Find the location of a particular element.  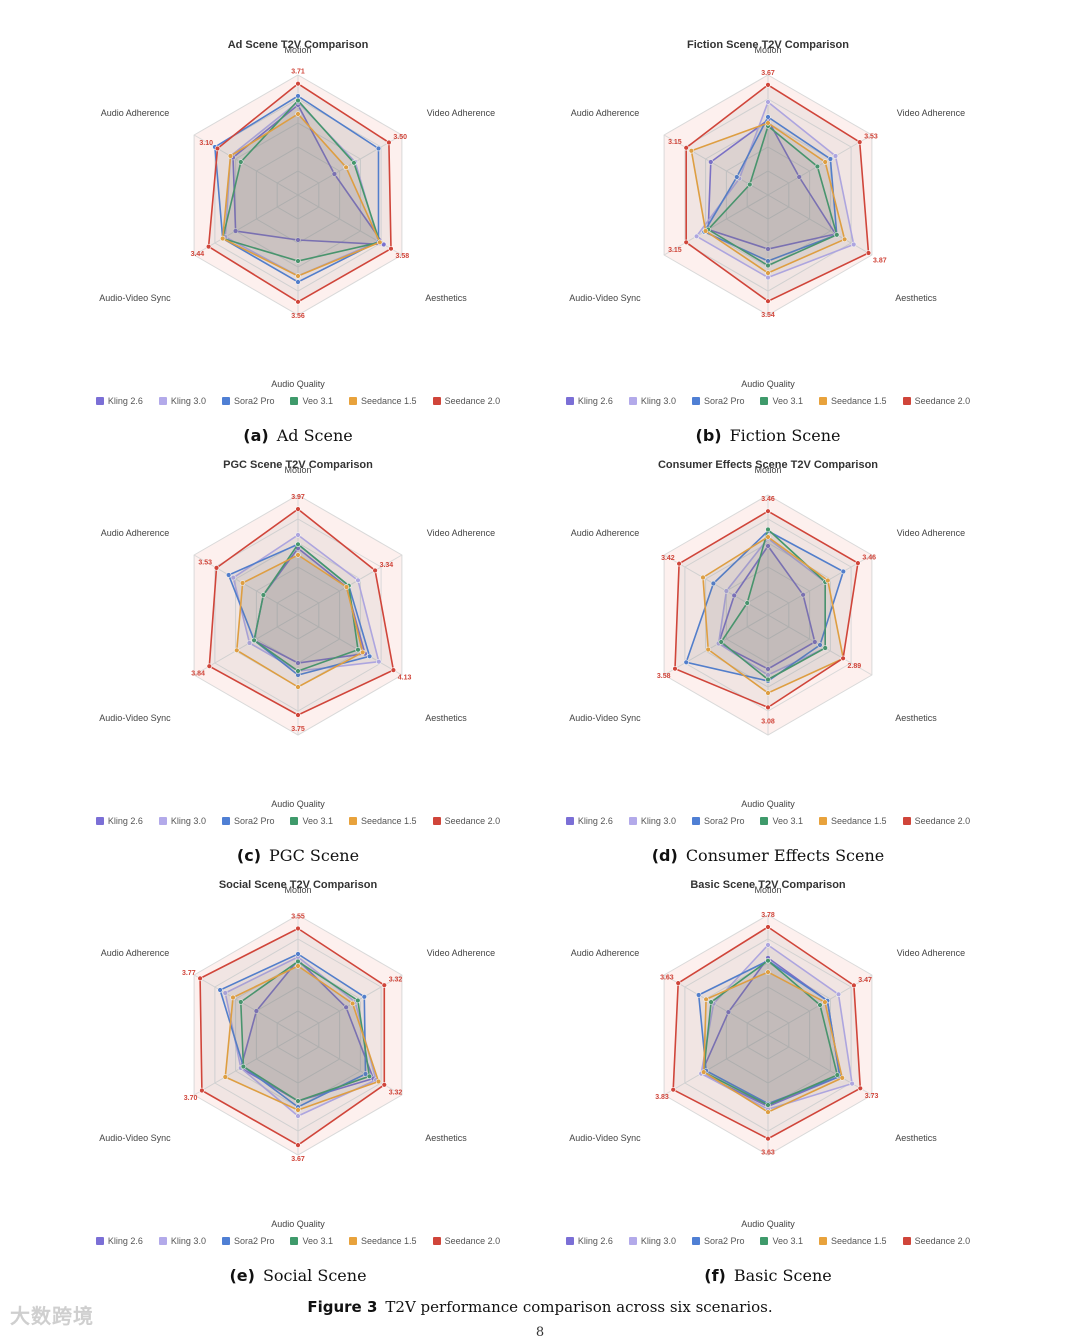

subfigure-tag: (d) is located at coordinates (664, 855).